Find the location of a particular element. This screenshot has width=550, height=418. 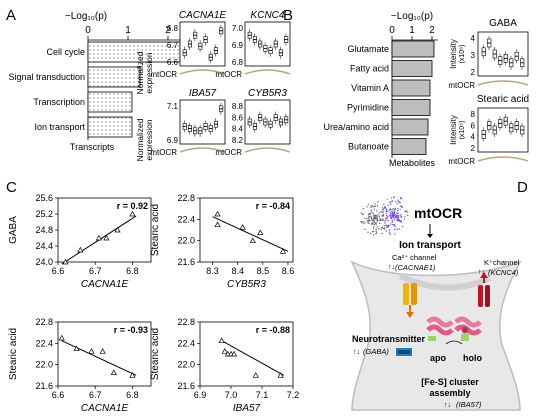

panel-a-letter: A is located at coordinates (11, 15).